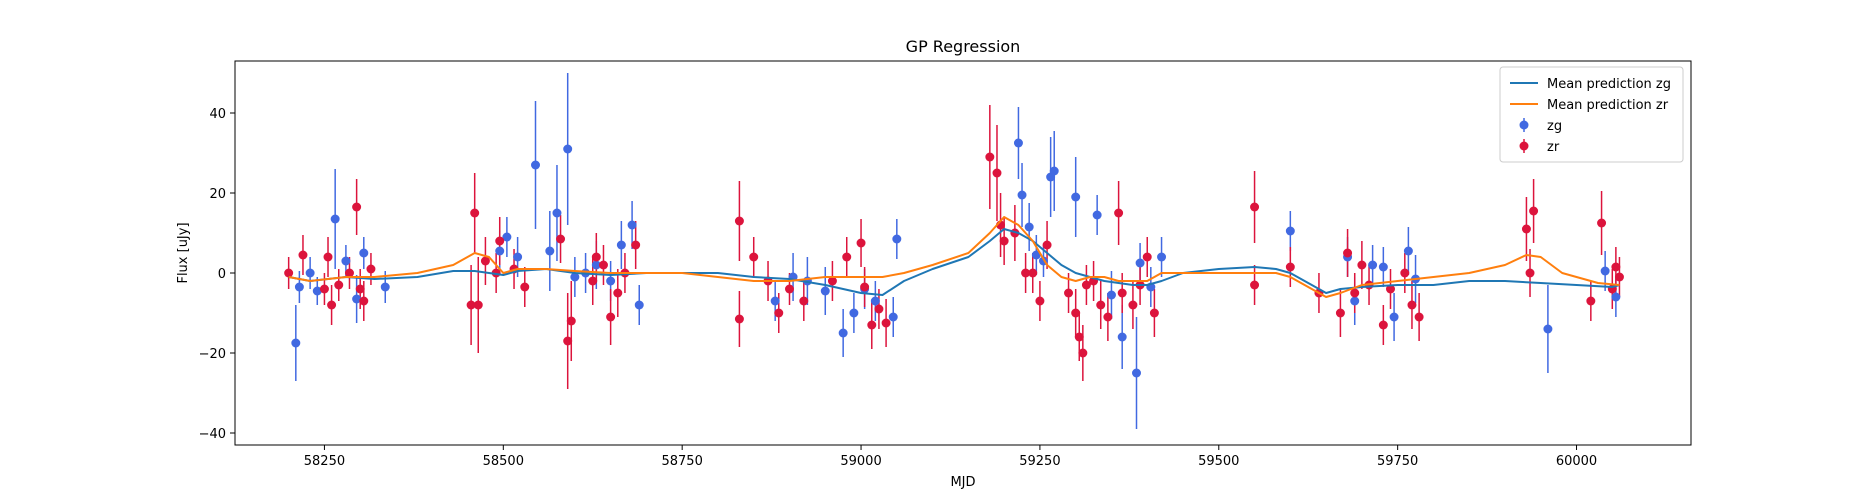  Describe the element at coordinates (1590, 84) in the screenshot. I see `legend-item: Mean prediction zg` at that location.